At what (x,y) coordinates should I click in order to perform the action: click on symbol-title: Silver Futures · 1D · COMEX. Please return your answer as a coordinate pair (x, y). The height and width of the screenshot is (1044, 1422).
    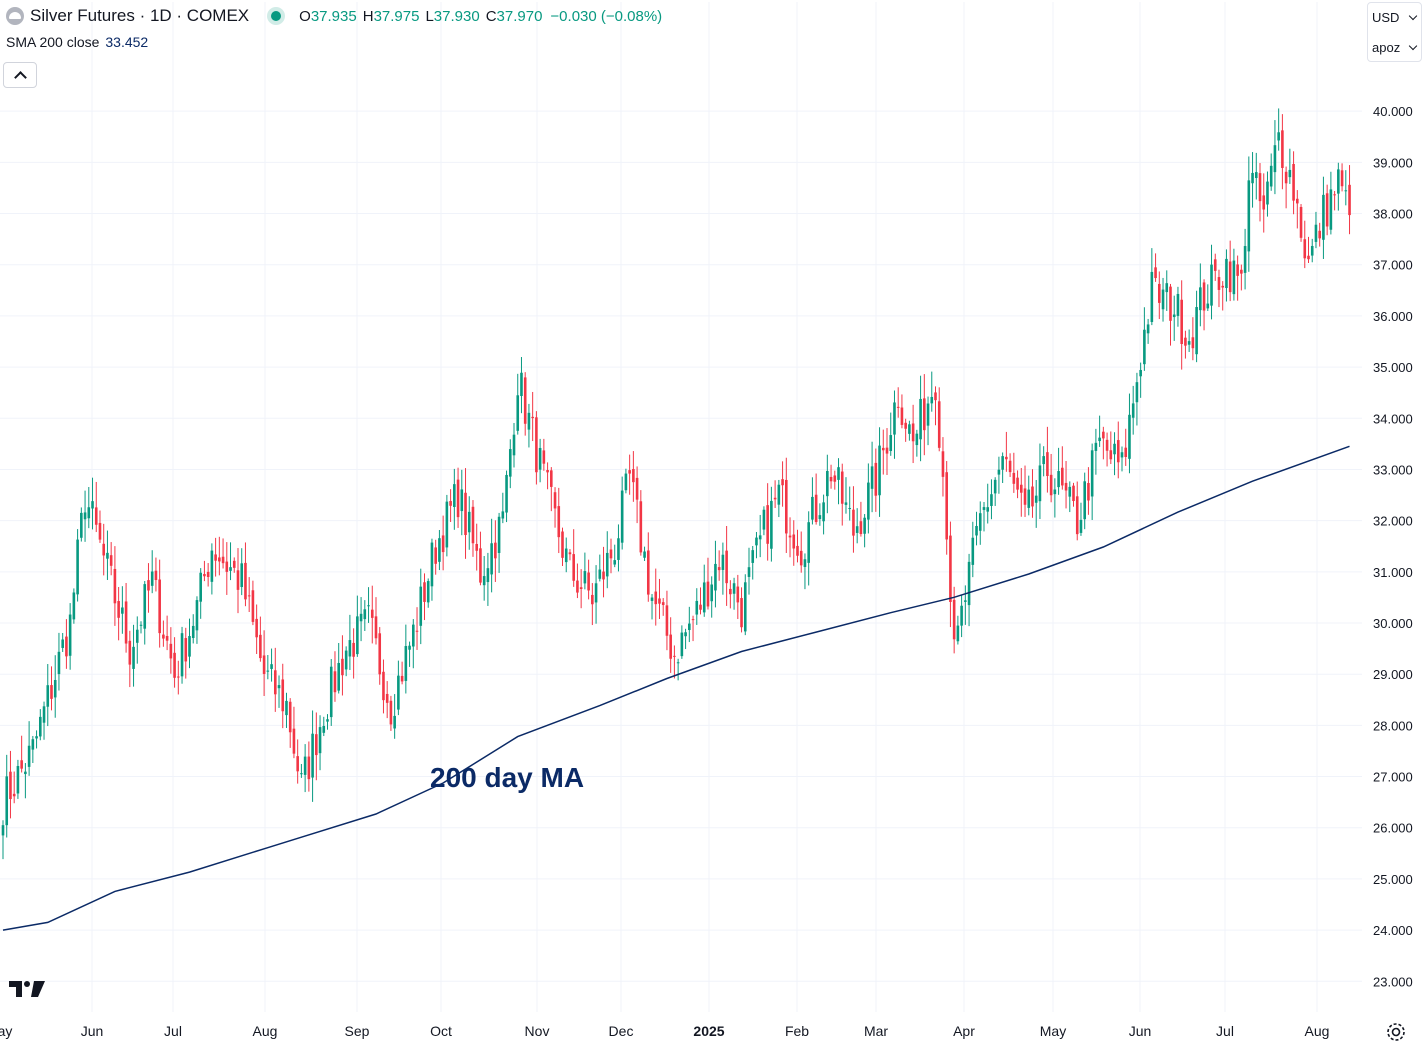
    Looking at the image, I should click on (140, 15).